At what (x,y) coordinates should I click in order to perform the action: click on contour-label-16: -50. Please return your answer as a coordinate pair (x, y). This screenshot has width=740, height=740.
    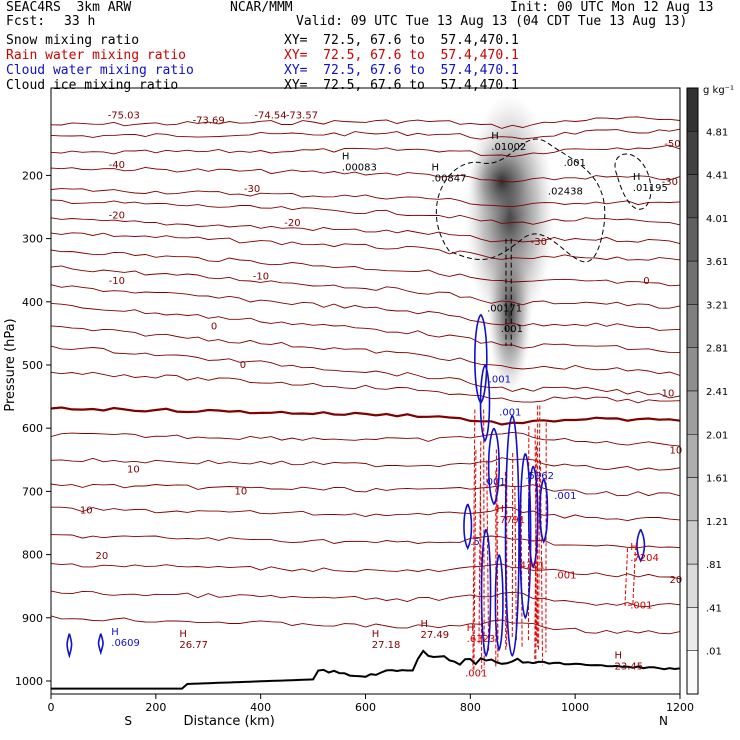
    Looking at the image, I should click on (672, 144).